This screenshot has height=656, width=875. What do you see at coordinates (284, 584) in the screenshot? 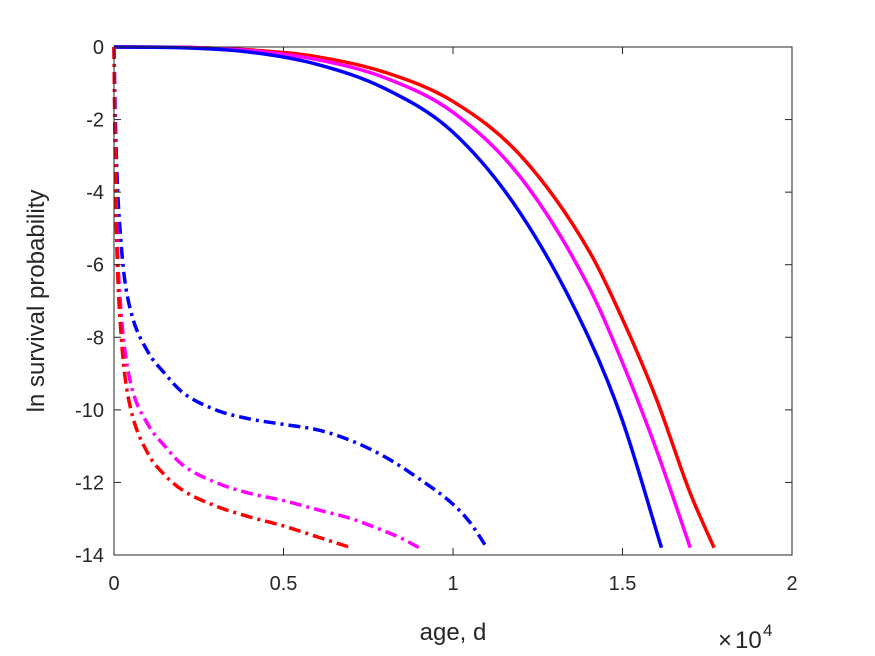
I see `x-tick-label: 0.5` at bounding box center [284, 584].